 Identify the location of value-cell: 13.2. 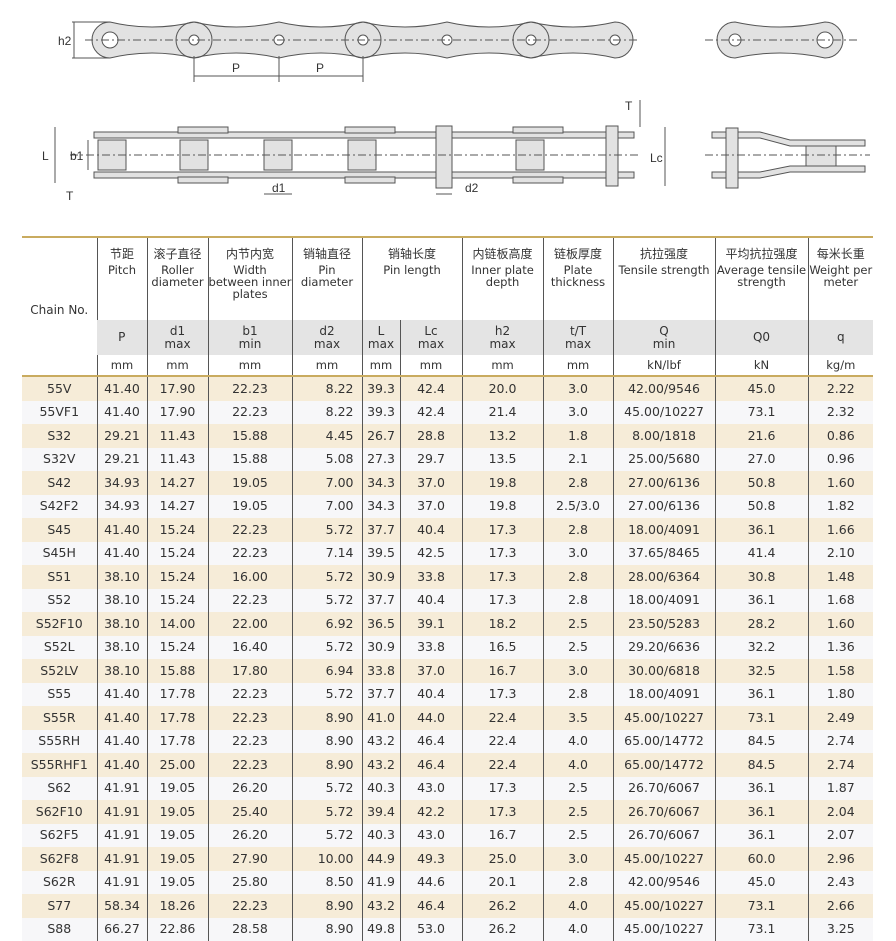
(502, 436).